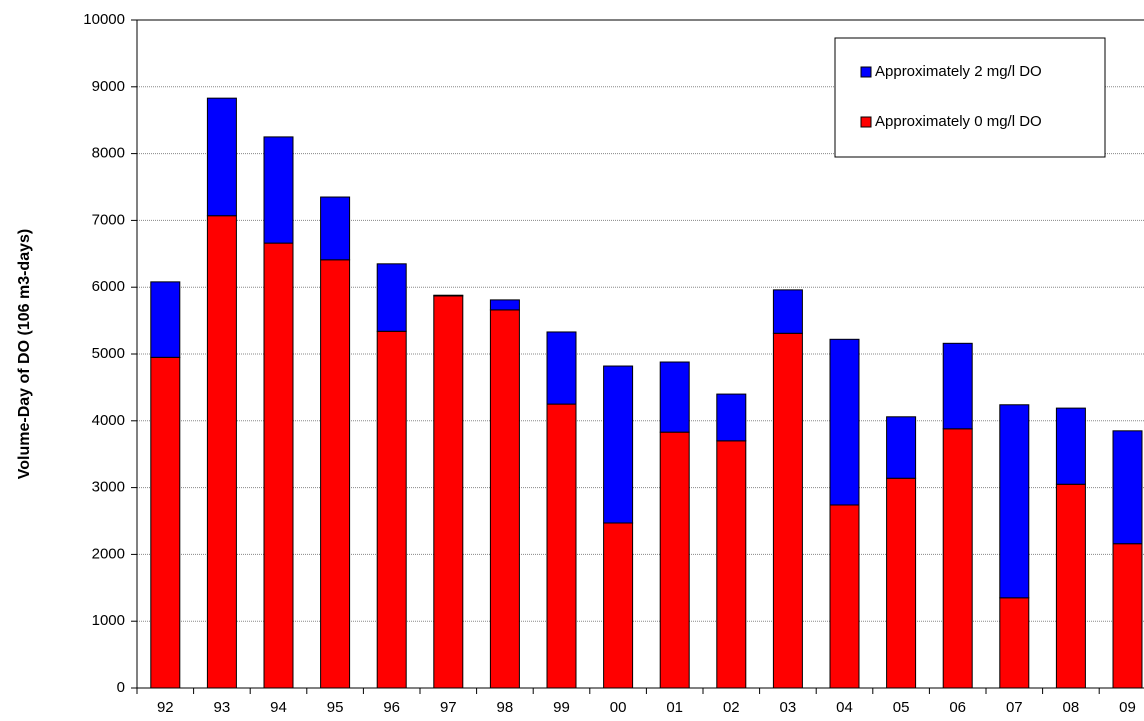  I want to click on y-tick-label: 5000, so click(108, 353).